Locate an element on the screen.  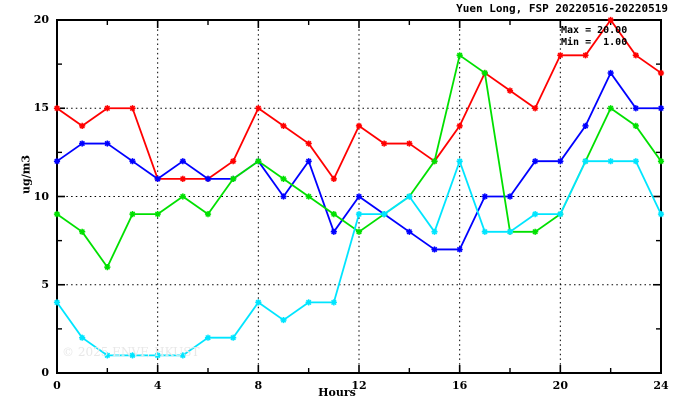
x-tick-label: 24 is located at coordinates (661, 385).